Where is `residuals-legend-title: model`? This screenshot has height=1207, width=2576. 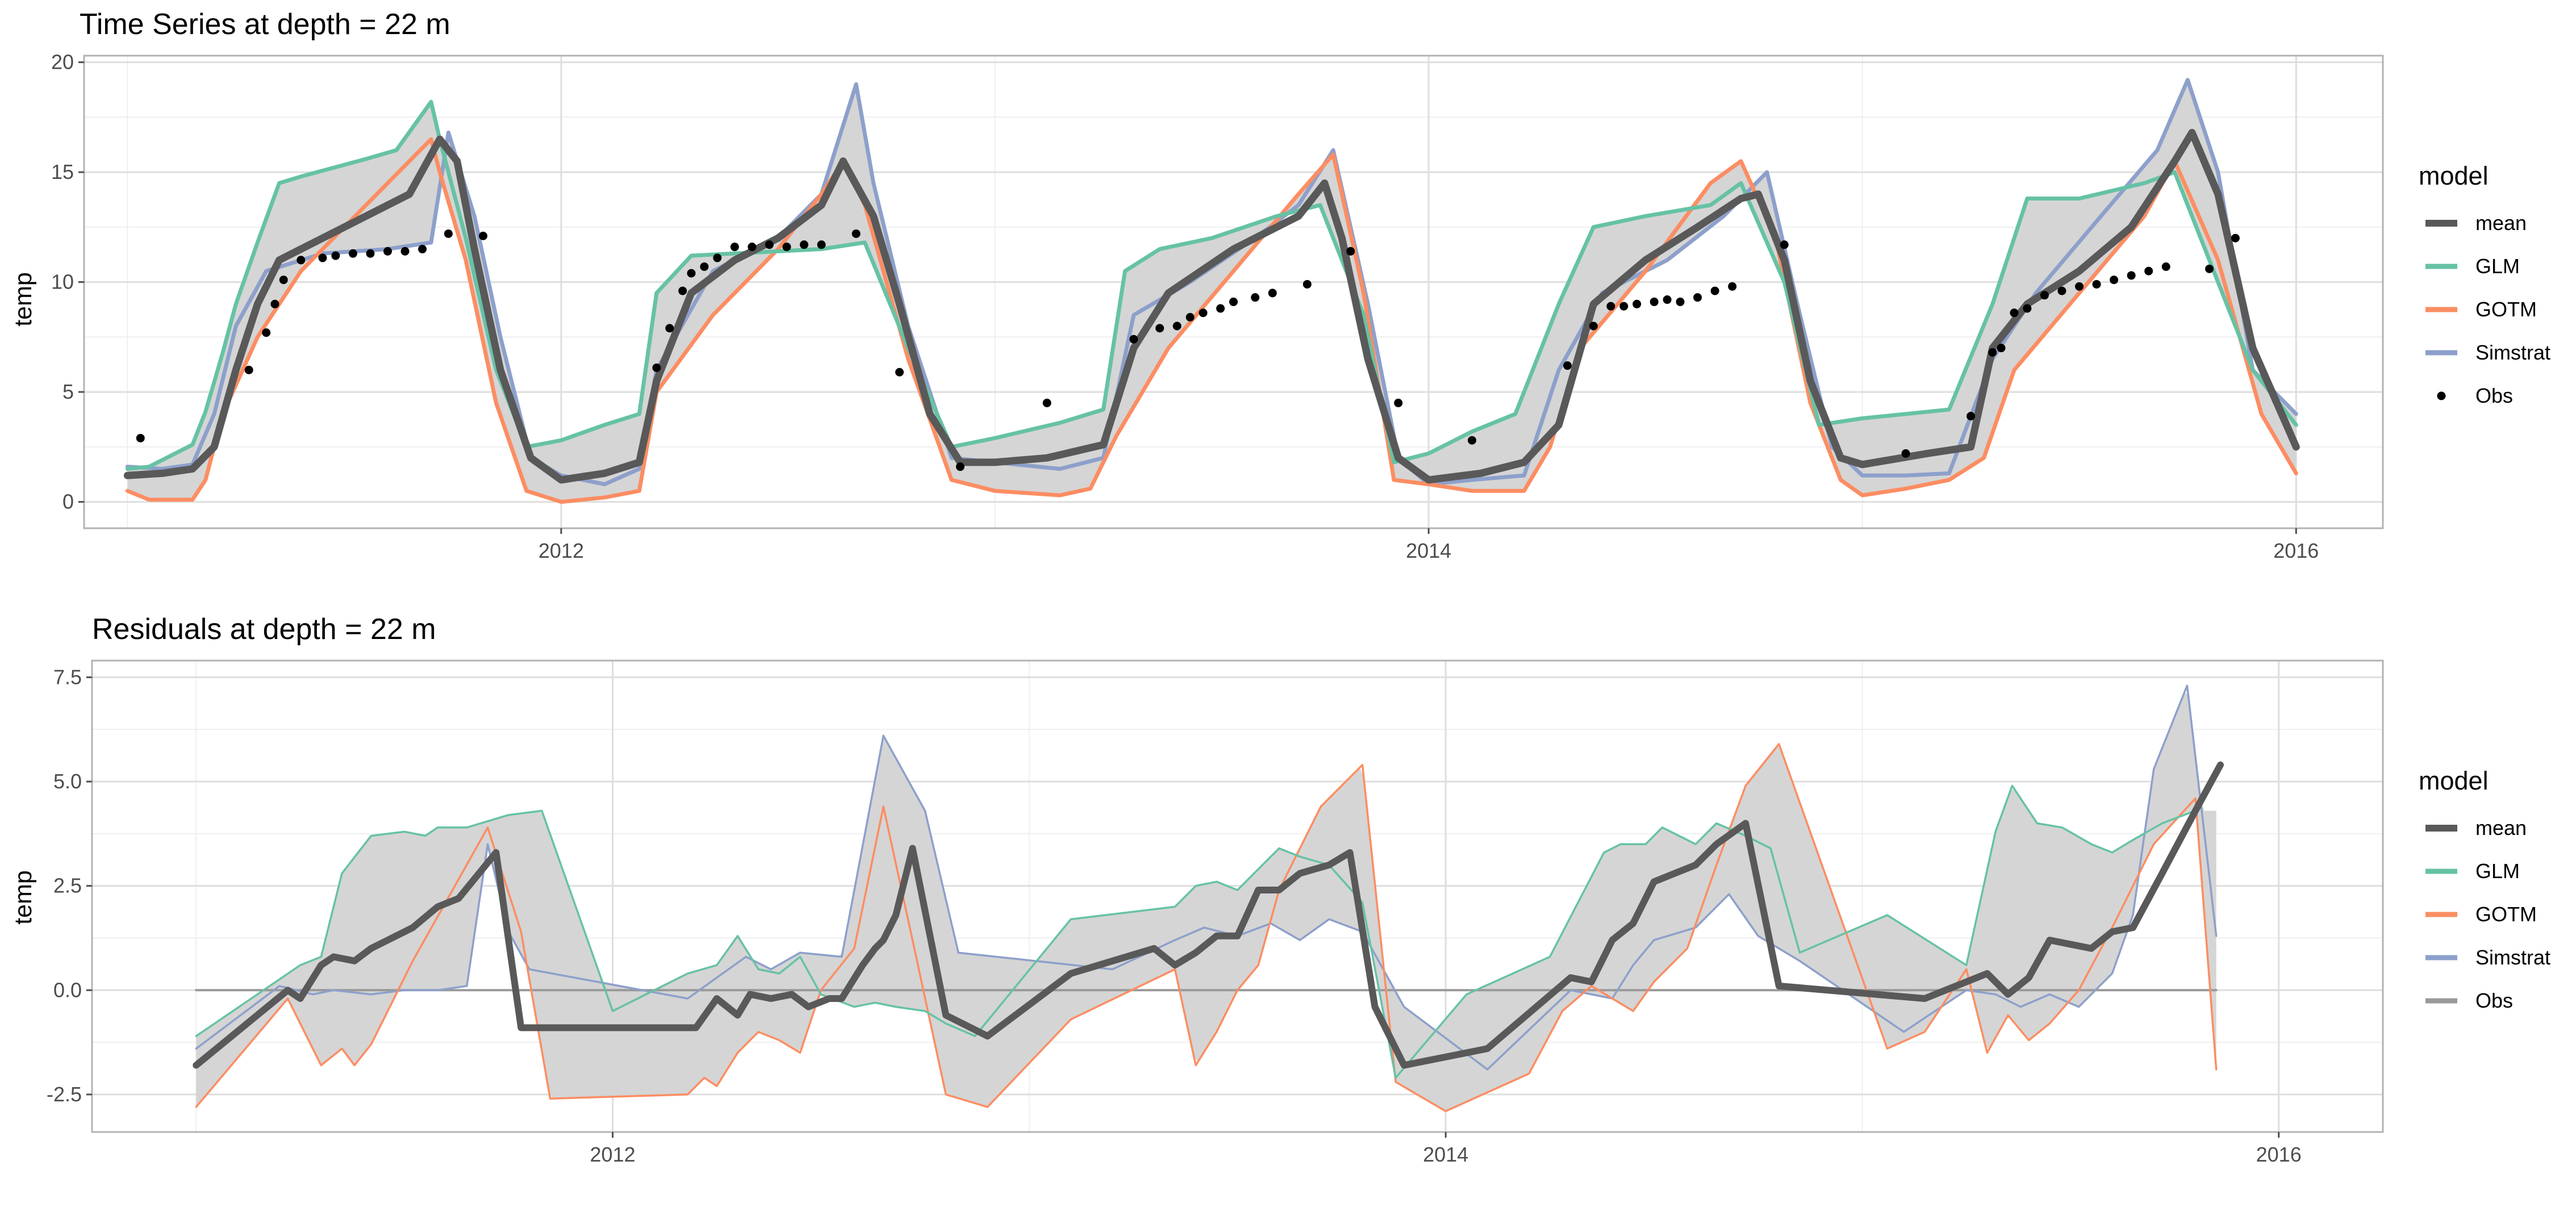
residuals-legend-title: model is located at coordinates (2454, 780).